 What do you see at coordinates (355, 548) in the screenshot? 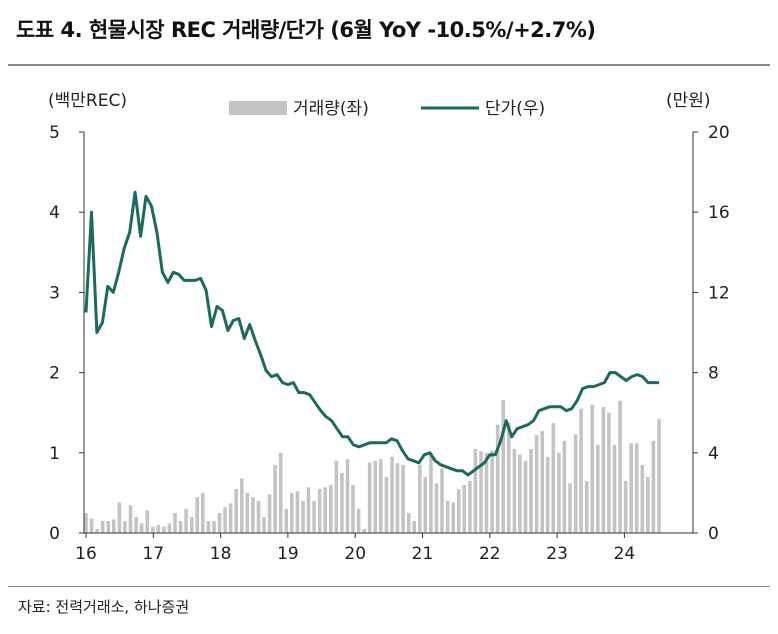
I see `x-ticks: 16 17 18 19 20 21 22 23 24` at bounding box center [355, 548].